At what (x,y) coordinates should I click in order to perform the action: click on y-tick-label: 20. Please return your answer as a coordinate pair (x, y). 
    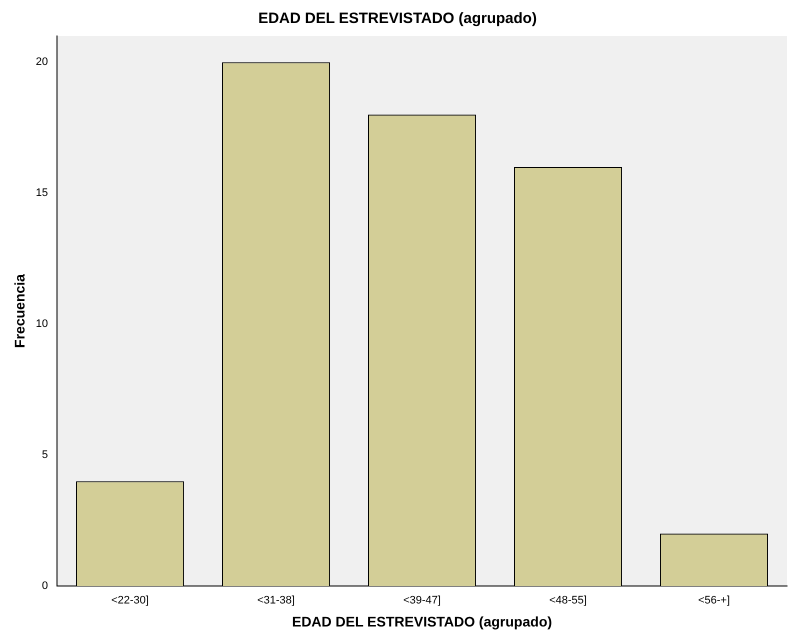
    Looking at the image, I should click on (42, 62).